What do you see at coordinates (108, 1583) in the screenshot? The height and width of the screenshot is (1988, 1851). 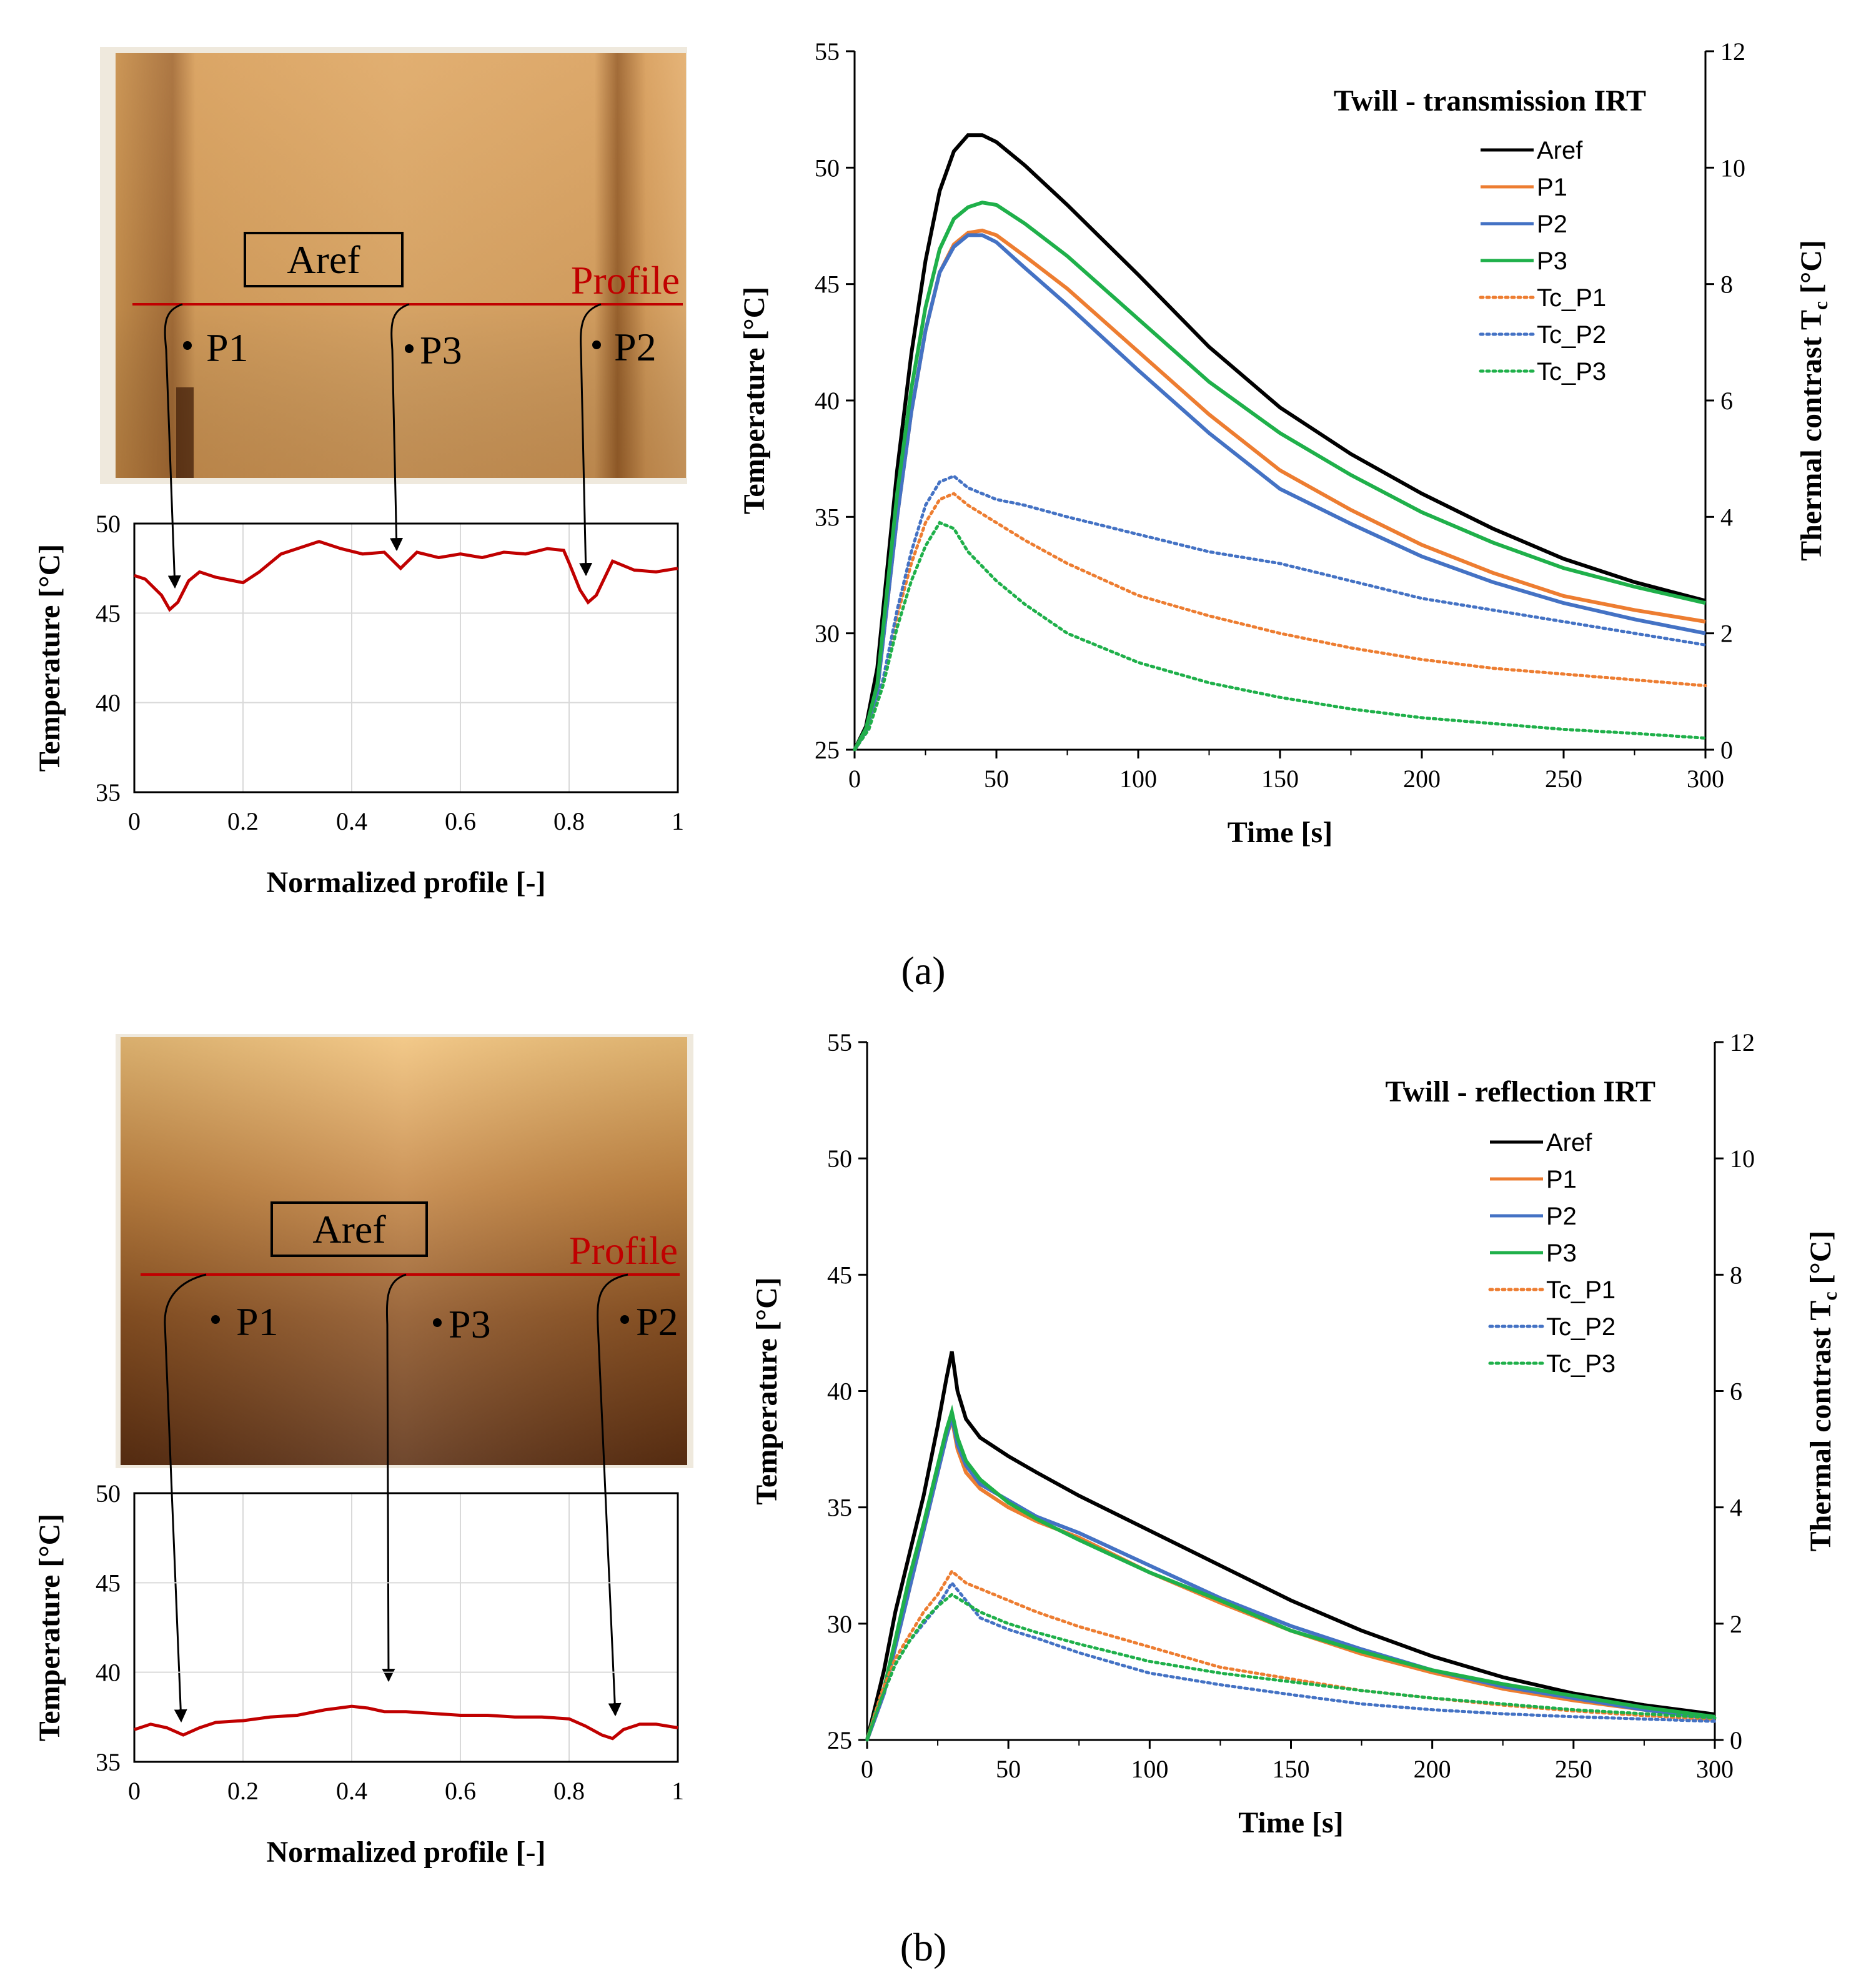 I see `profile-b-ytick-2: 45` at bounding box center [108, 1583].